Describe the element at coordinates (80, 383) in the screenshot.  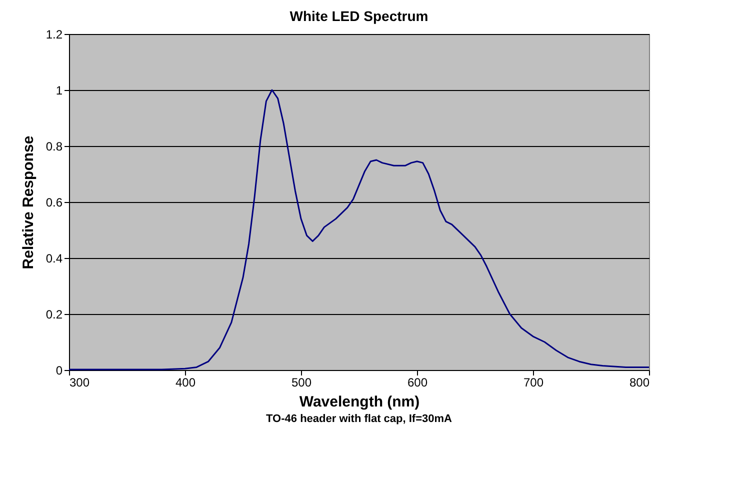
I see `x-tick-label: 300` at that location.